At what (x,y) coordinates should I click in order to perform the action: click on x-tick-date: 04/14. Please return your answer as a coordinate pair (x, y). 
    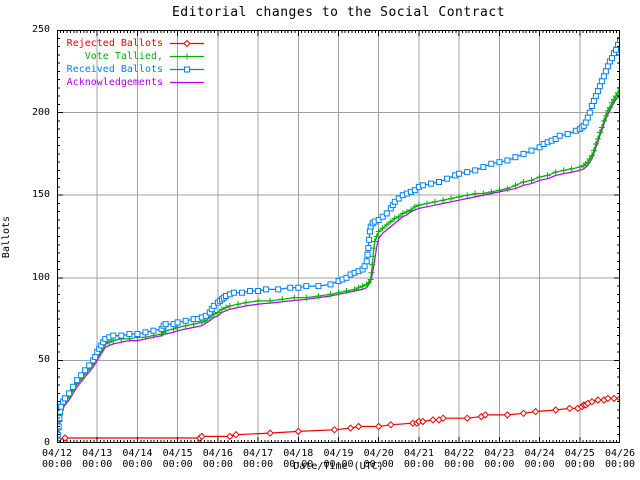
    Looking at the image, I should click on (137, 453).